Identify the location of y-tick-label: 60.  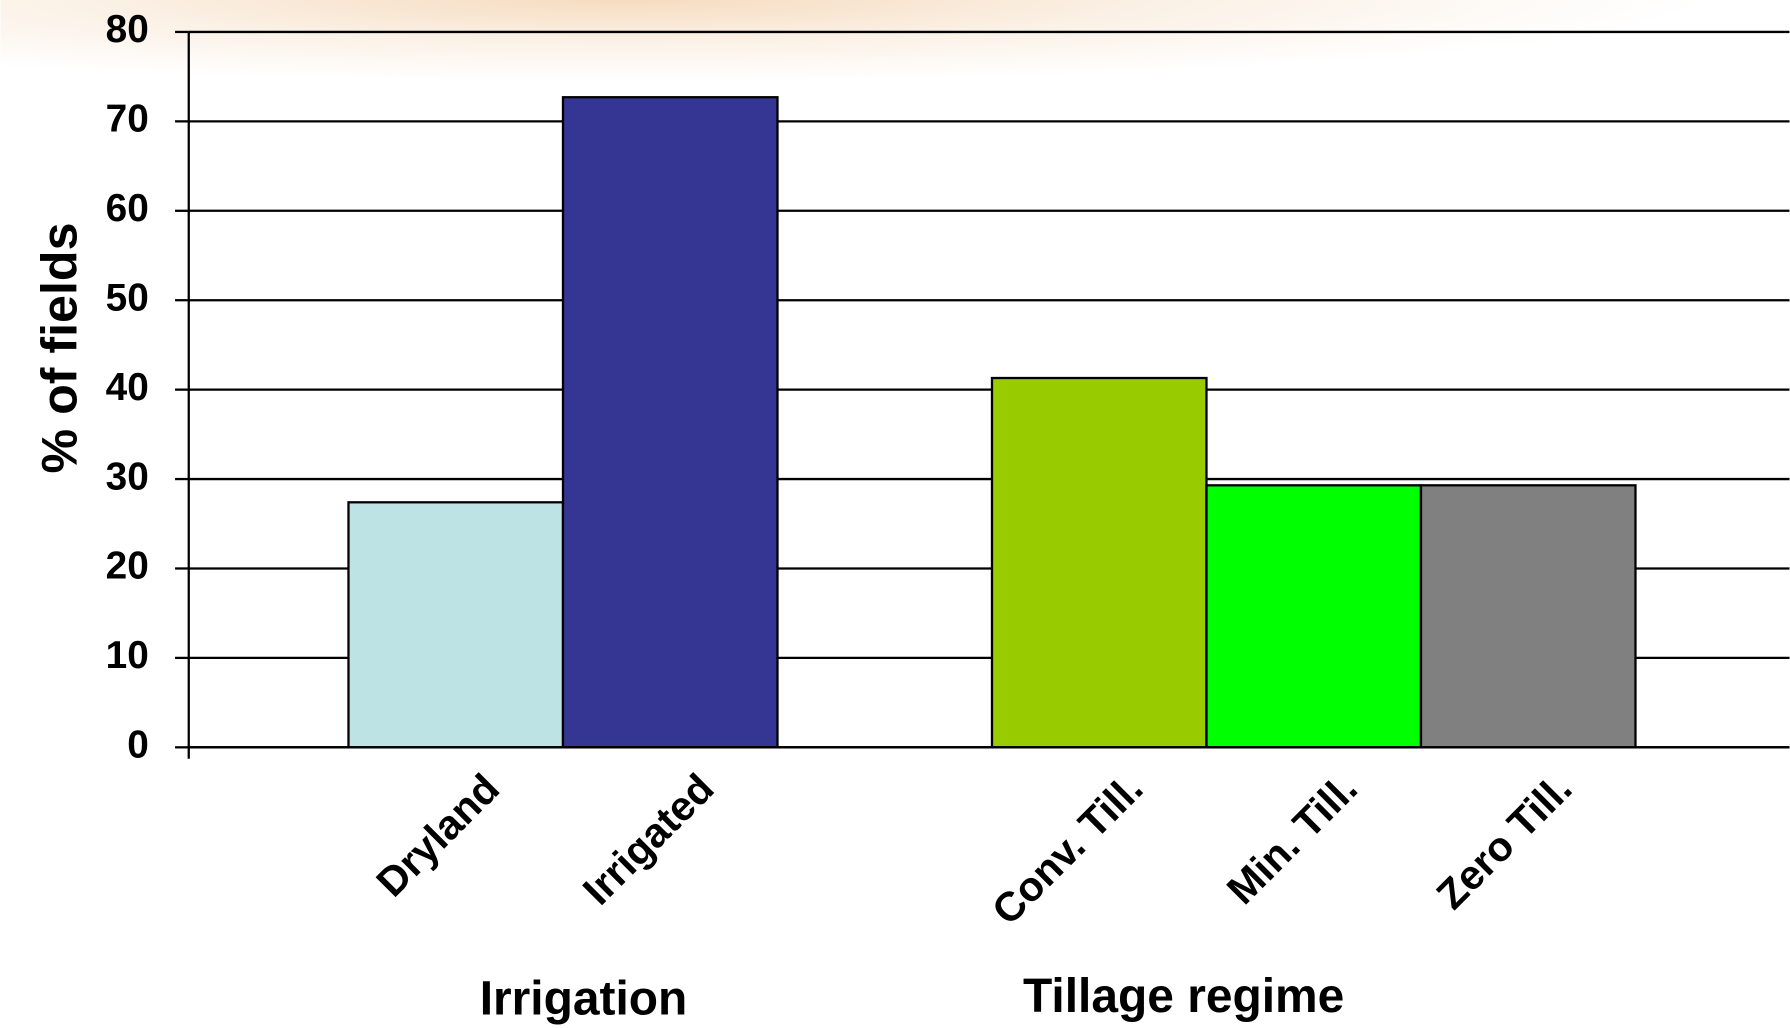
(127, 208).